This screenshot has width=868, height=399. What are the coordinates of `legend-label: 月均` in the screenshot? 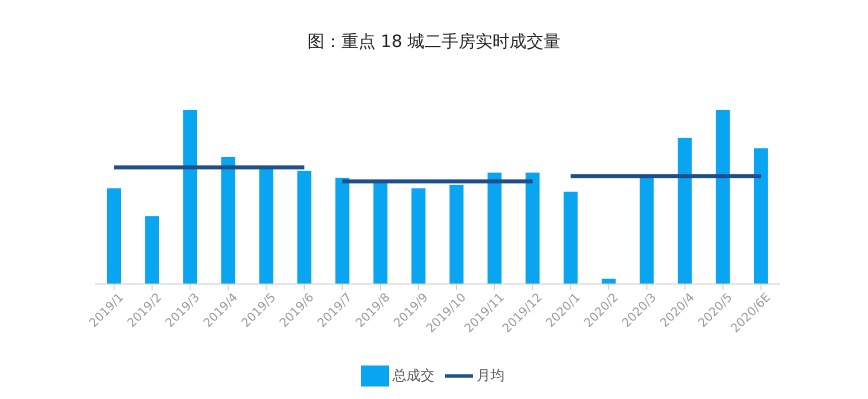 It's located at (490, 376).